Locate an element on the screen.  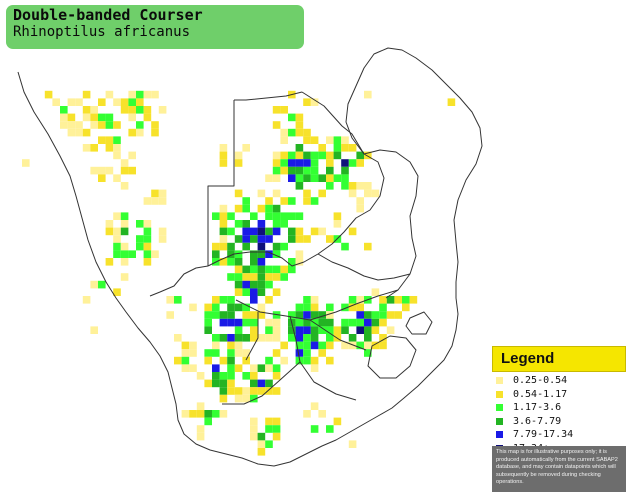
legend-item: 3.6-7.79 is located at coordinates (559, 422).